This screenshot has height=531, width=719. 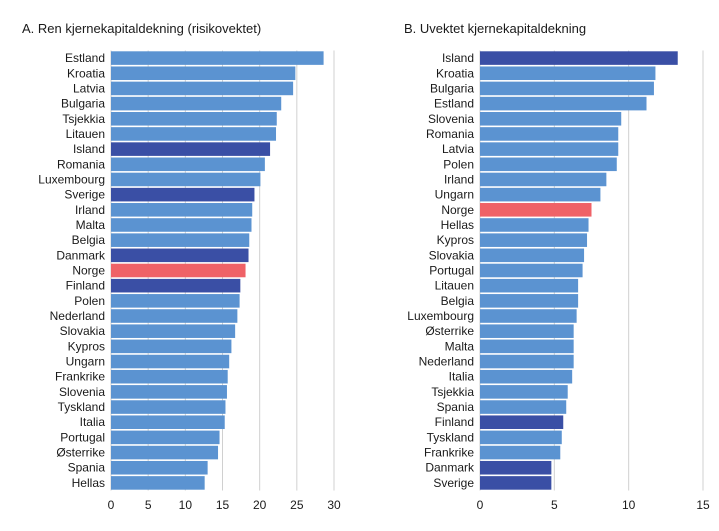 What do you see at coordinates (111, 505) in the screenshot?
I see `panel-a-tick-label: 0` at bounding box center [111, 505].